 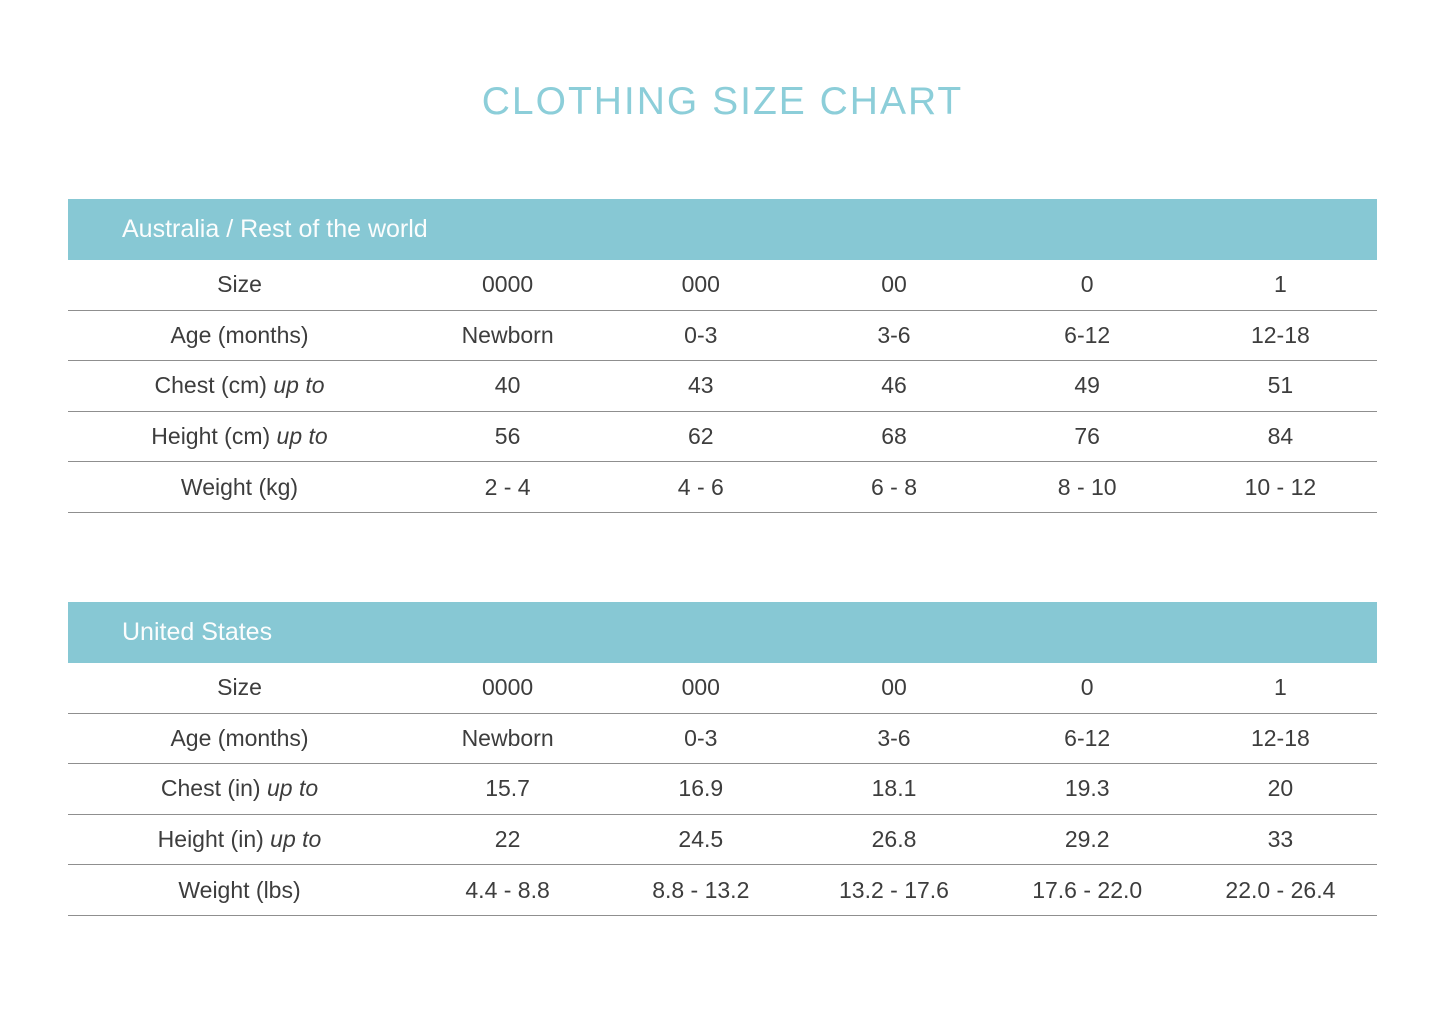 I want to click on table-row: Chest (in) up to 15.7 16.9 18.1 19.3 20, so click(x=722, y=789).